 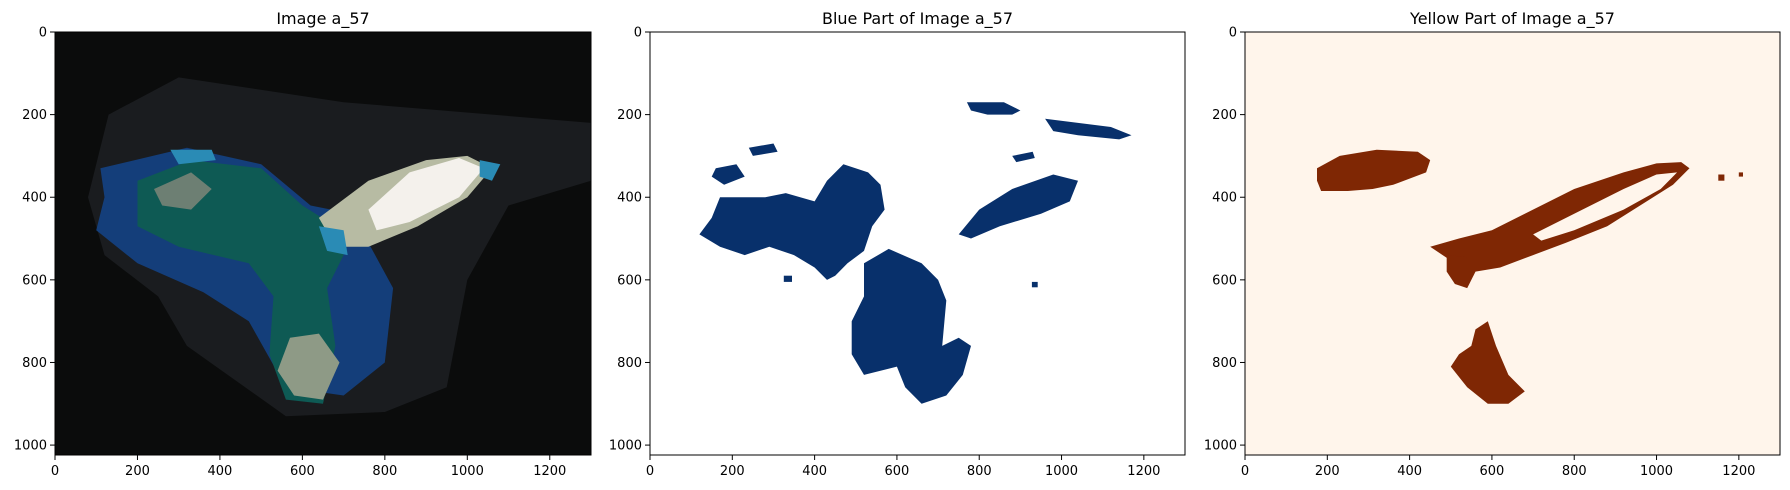 I want to click on region-dot-a, so click(x=787, y=278).